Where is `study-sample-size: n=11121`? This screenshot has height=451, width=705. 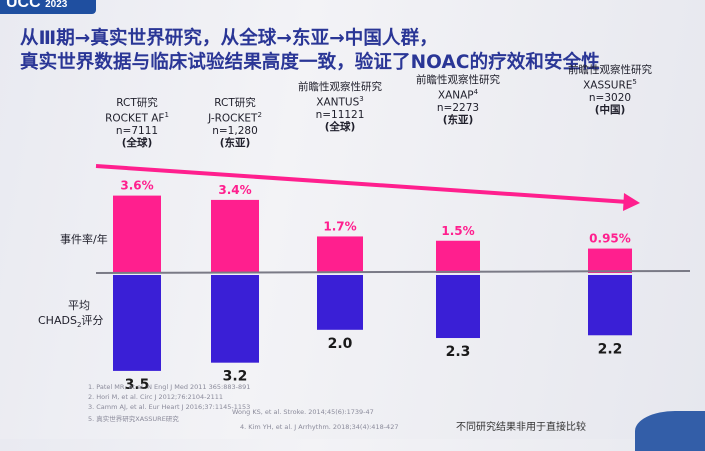 study-sample-size: n=11121 is located at coordinates (340, 114).